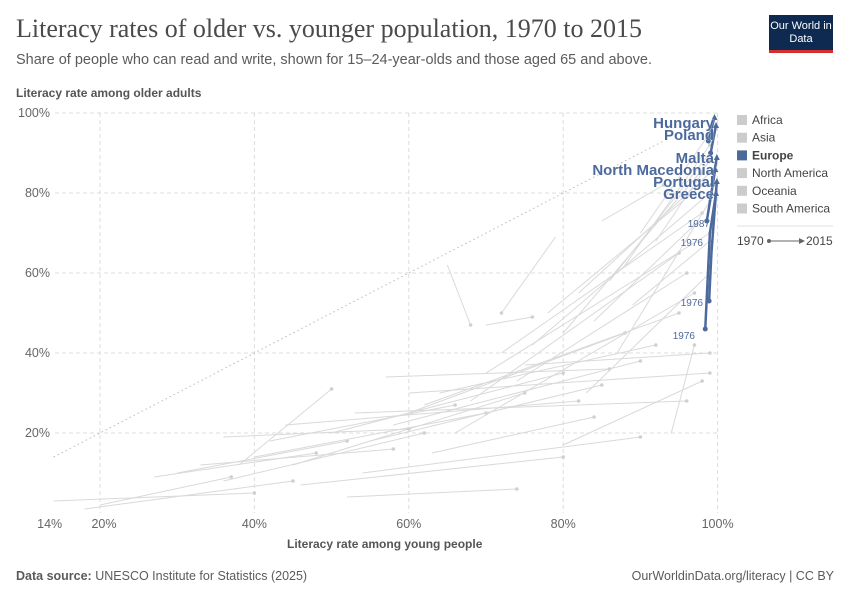  What do you see at coordinates (653, 170) in the screenshot?
I see `country-label: North Macedonia` at bounding box center [653, 170].